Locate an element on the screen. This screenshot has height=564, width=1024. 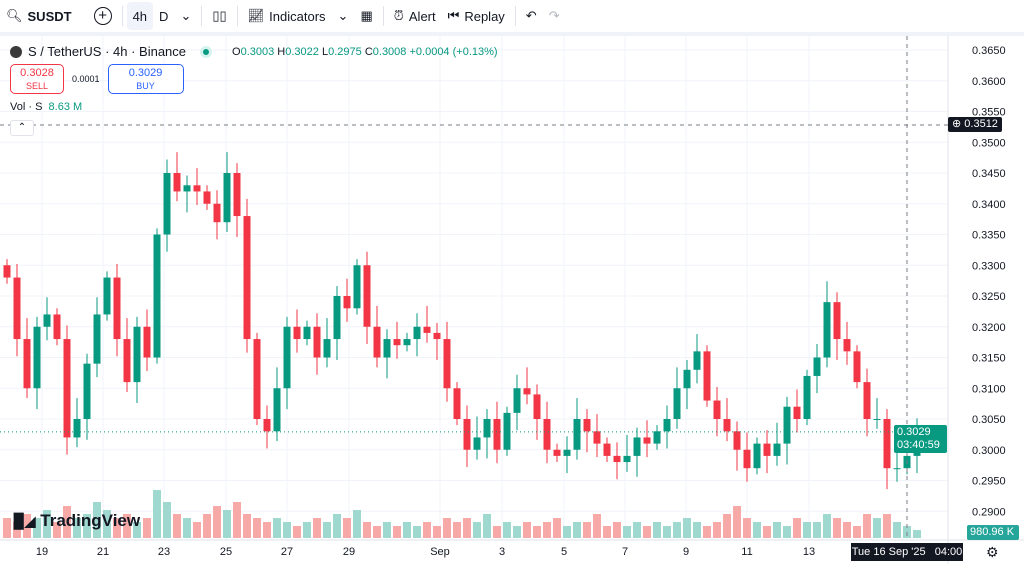
time-tick: 21 is located at coordinates (103, 552).